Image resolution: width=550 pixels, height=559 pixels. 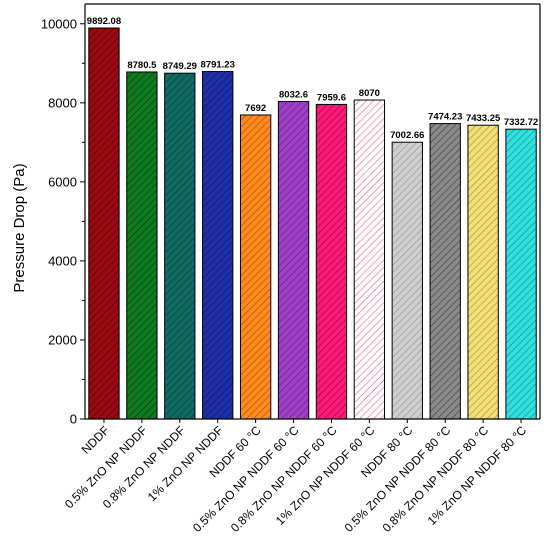 What do you see at coordinates (445, 117) in the screenshot?
I see `value-label-10: 7474.23` at bounding box center [445, 117].